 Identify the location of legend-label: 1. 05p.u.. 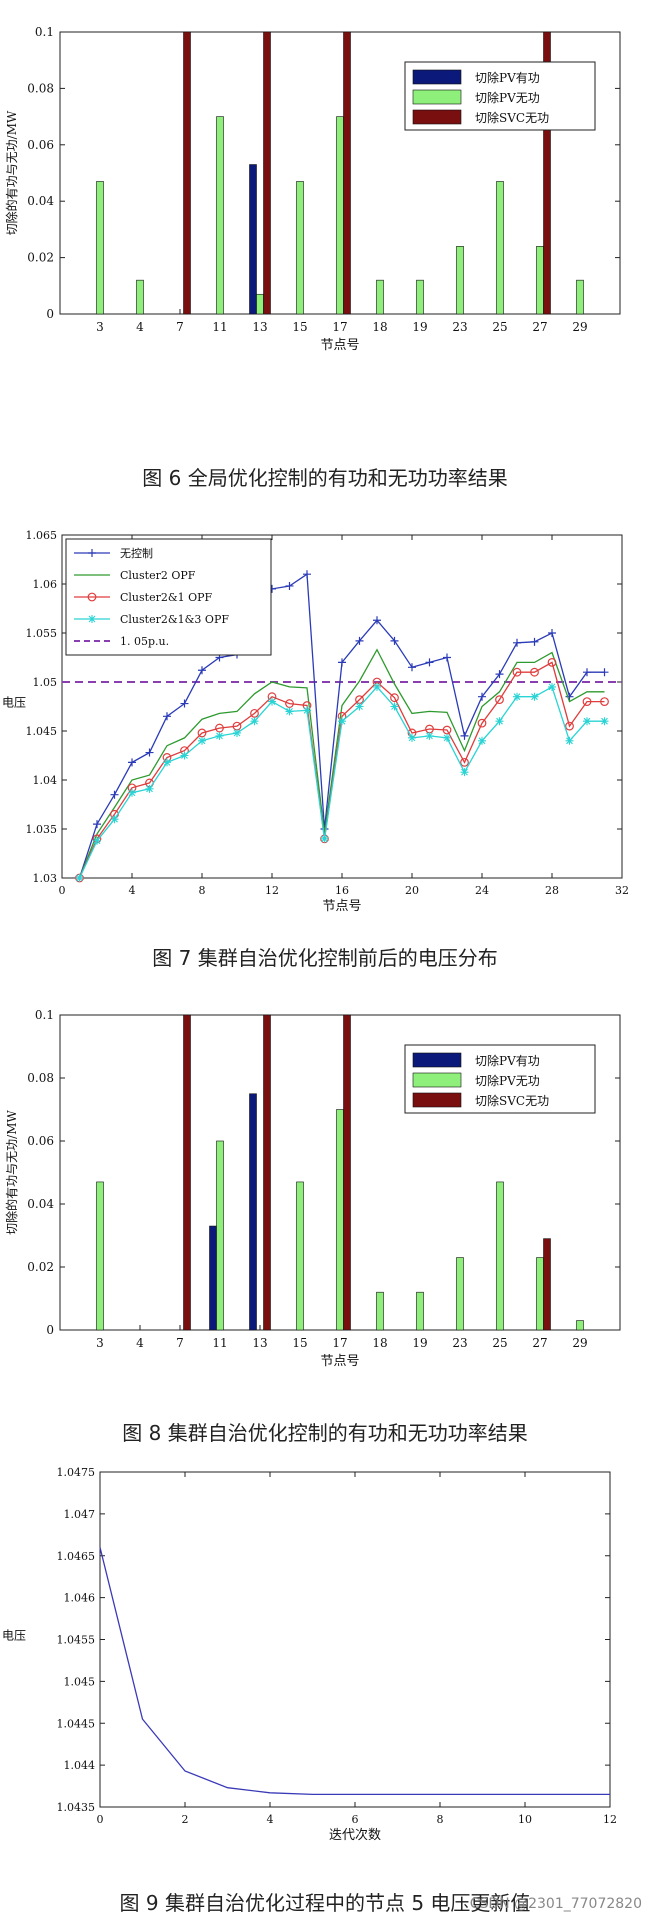
(144, 641).